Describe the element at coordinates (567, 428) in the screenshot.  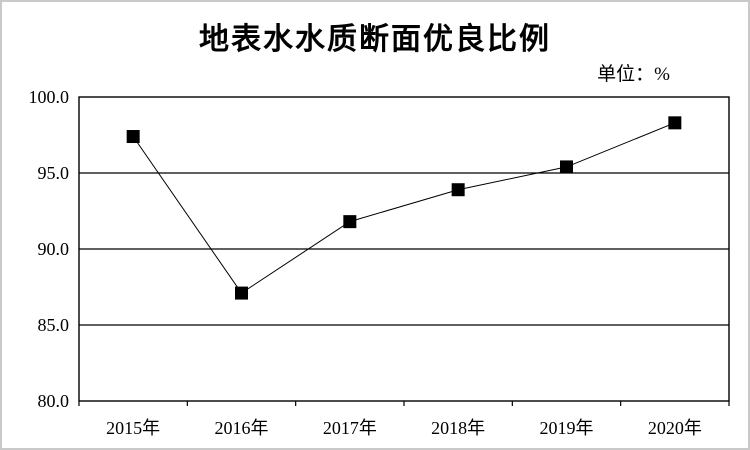
I see `x-tick-label: 2019年` at that location.